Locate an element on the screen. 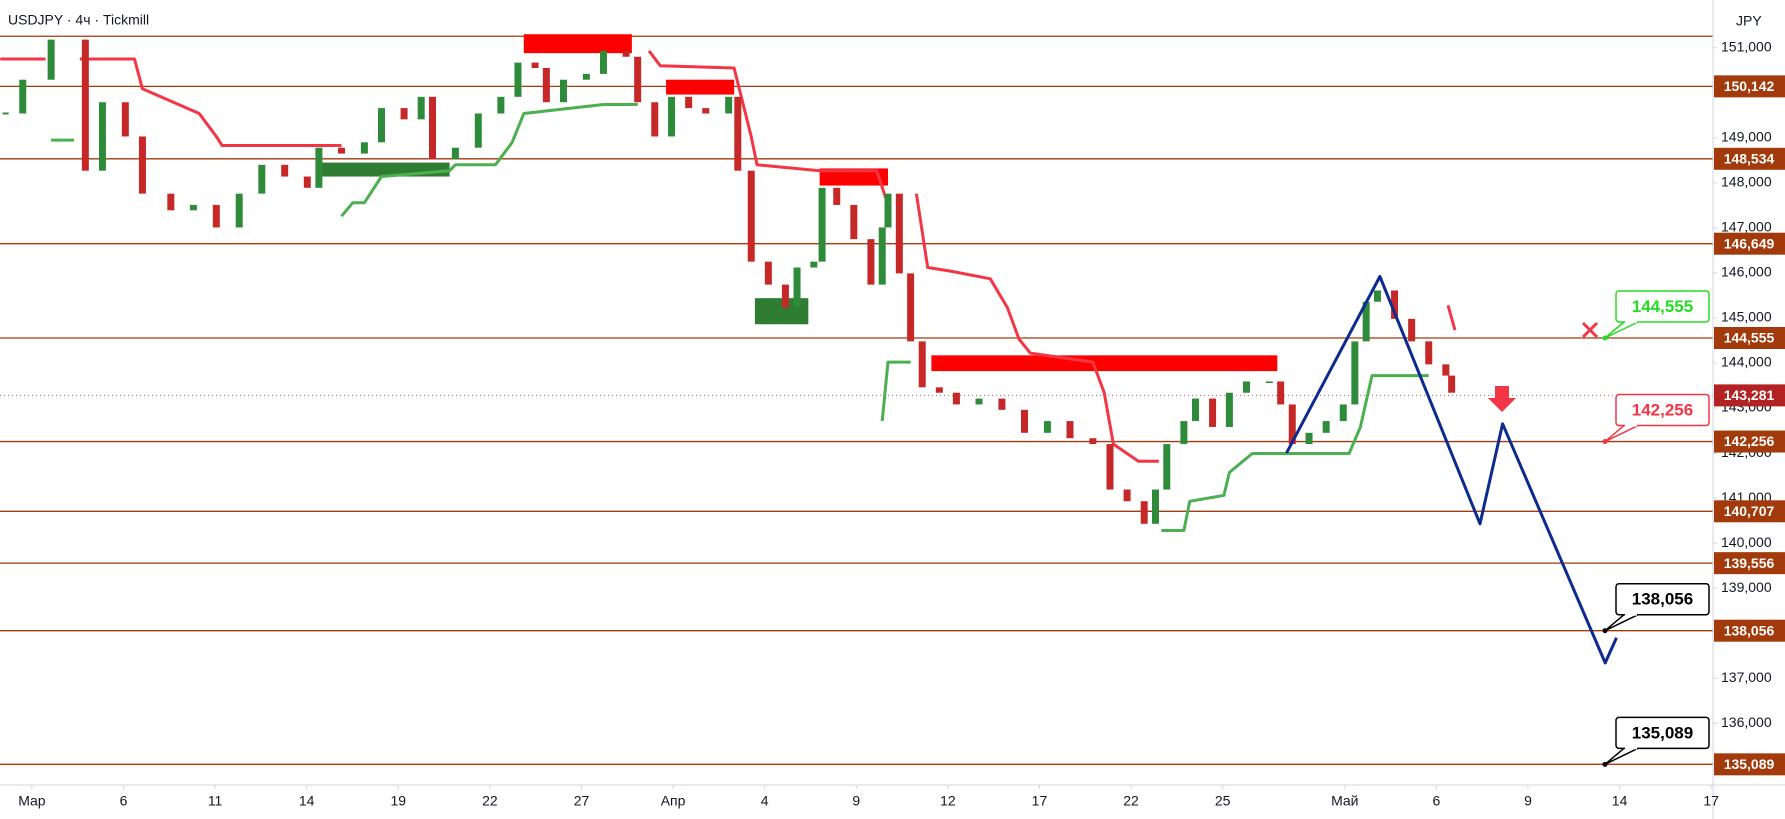 The image size is (1785, 819). price-axis-bg is located at coordinates (1749, 409).